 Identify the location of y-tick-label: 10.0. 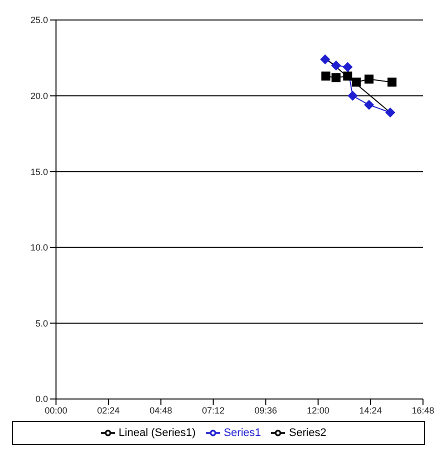
(39, 247).